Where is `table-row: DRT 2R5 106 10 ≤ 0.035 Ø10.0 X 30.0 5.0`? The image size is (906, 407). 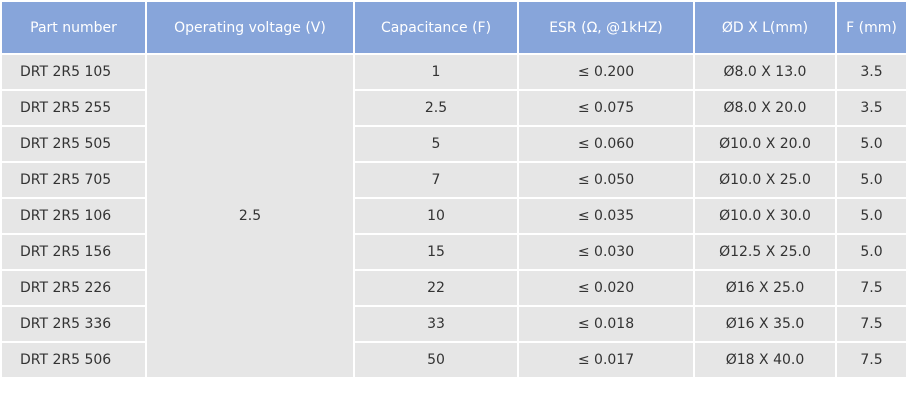
table-row: DRT 2R5 106 10 ≤ 0.035 Ø10.0 X 30.0 5.0 is located at coordinates (453, 216).